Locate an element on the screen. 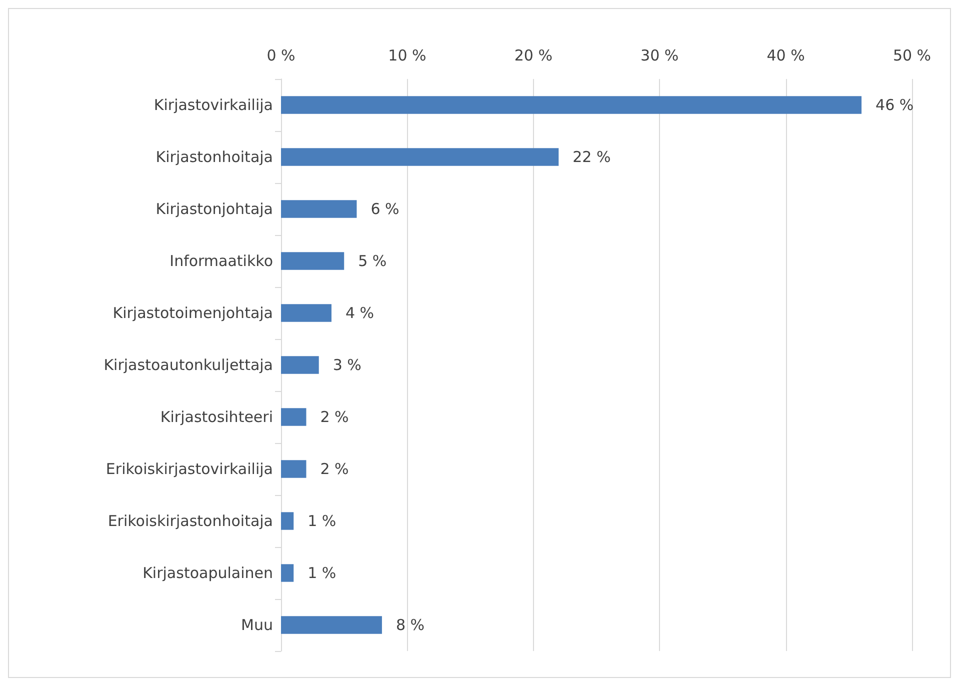  x-tick-label: 40 % is located at coordinates (785, 55).